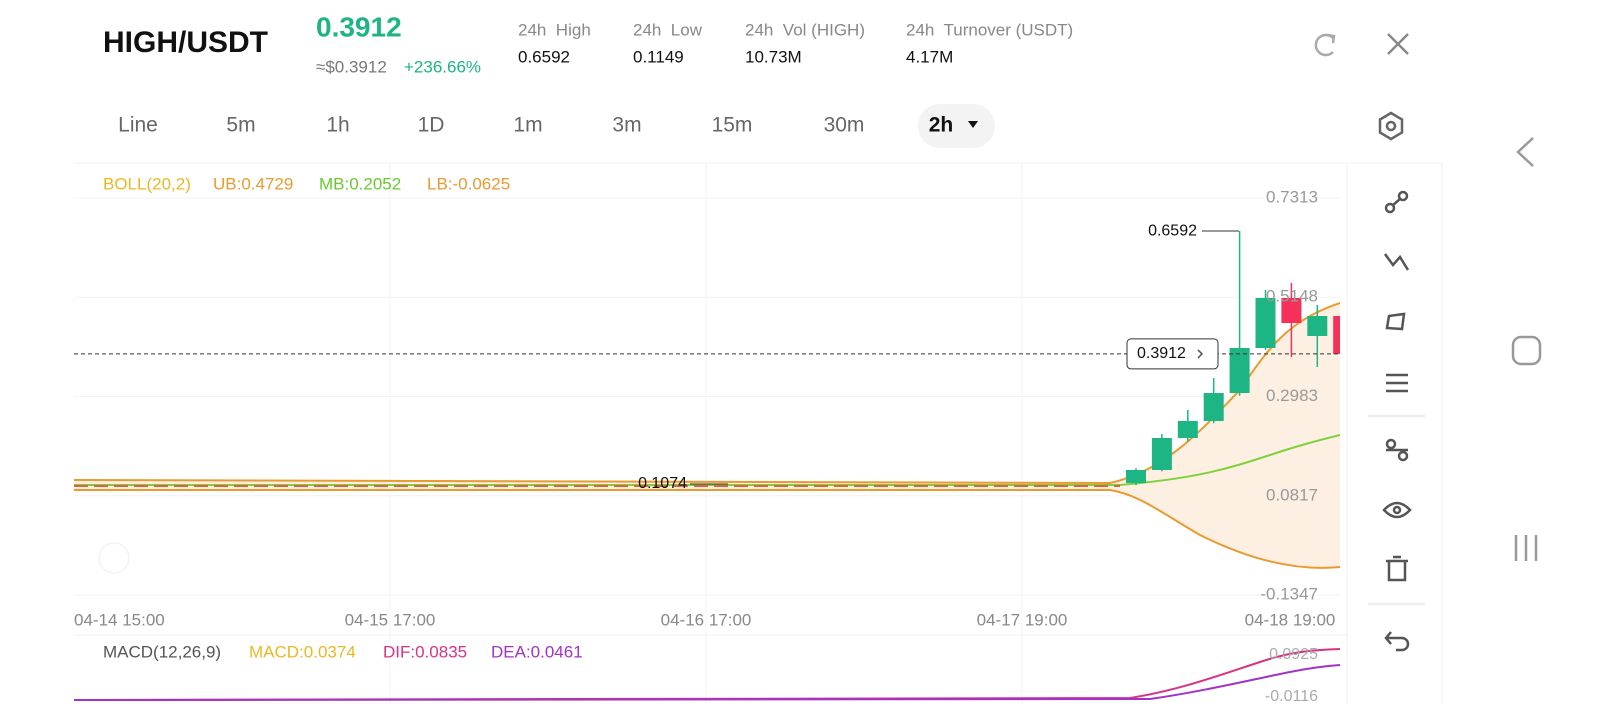 Image resolution: width=1600 pixels, height=725 pixels. What do you see at coordinates (973, 124) in the screenshot?
I see `dropdown-caret` at bounding box center [973, 124].